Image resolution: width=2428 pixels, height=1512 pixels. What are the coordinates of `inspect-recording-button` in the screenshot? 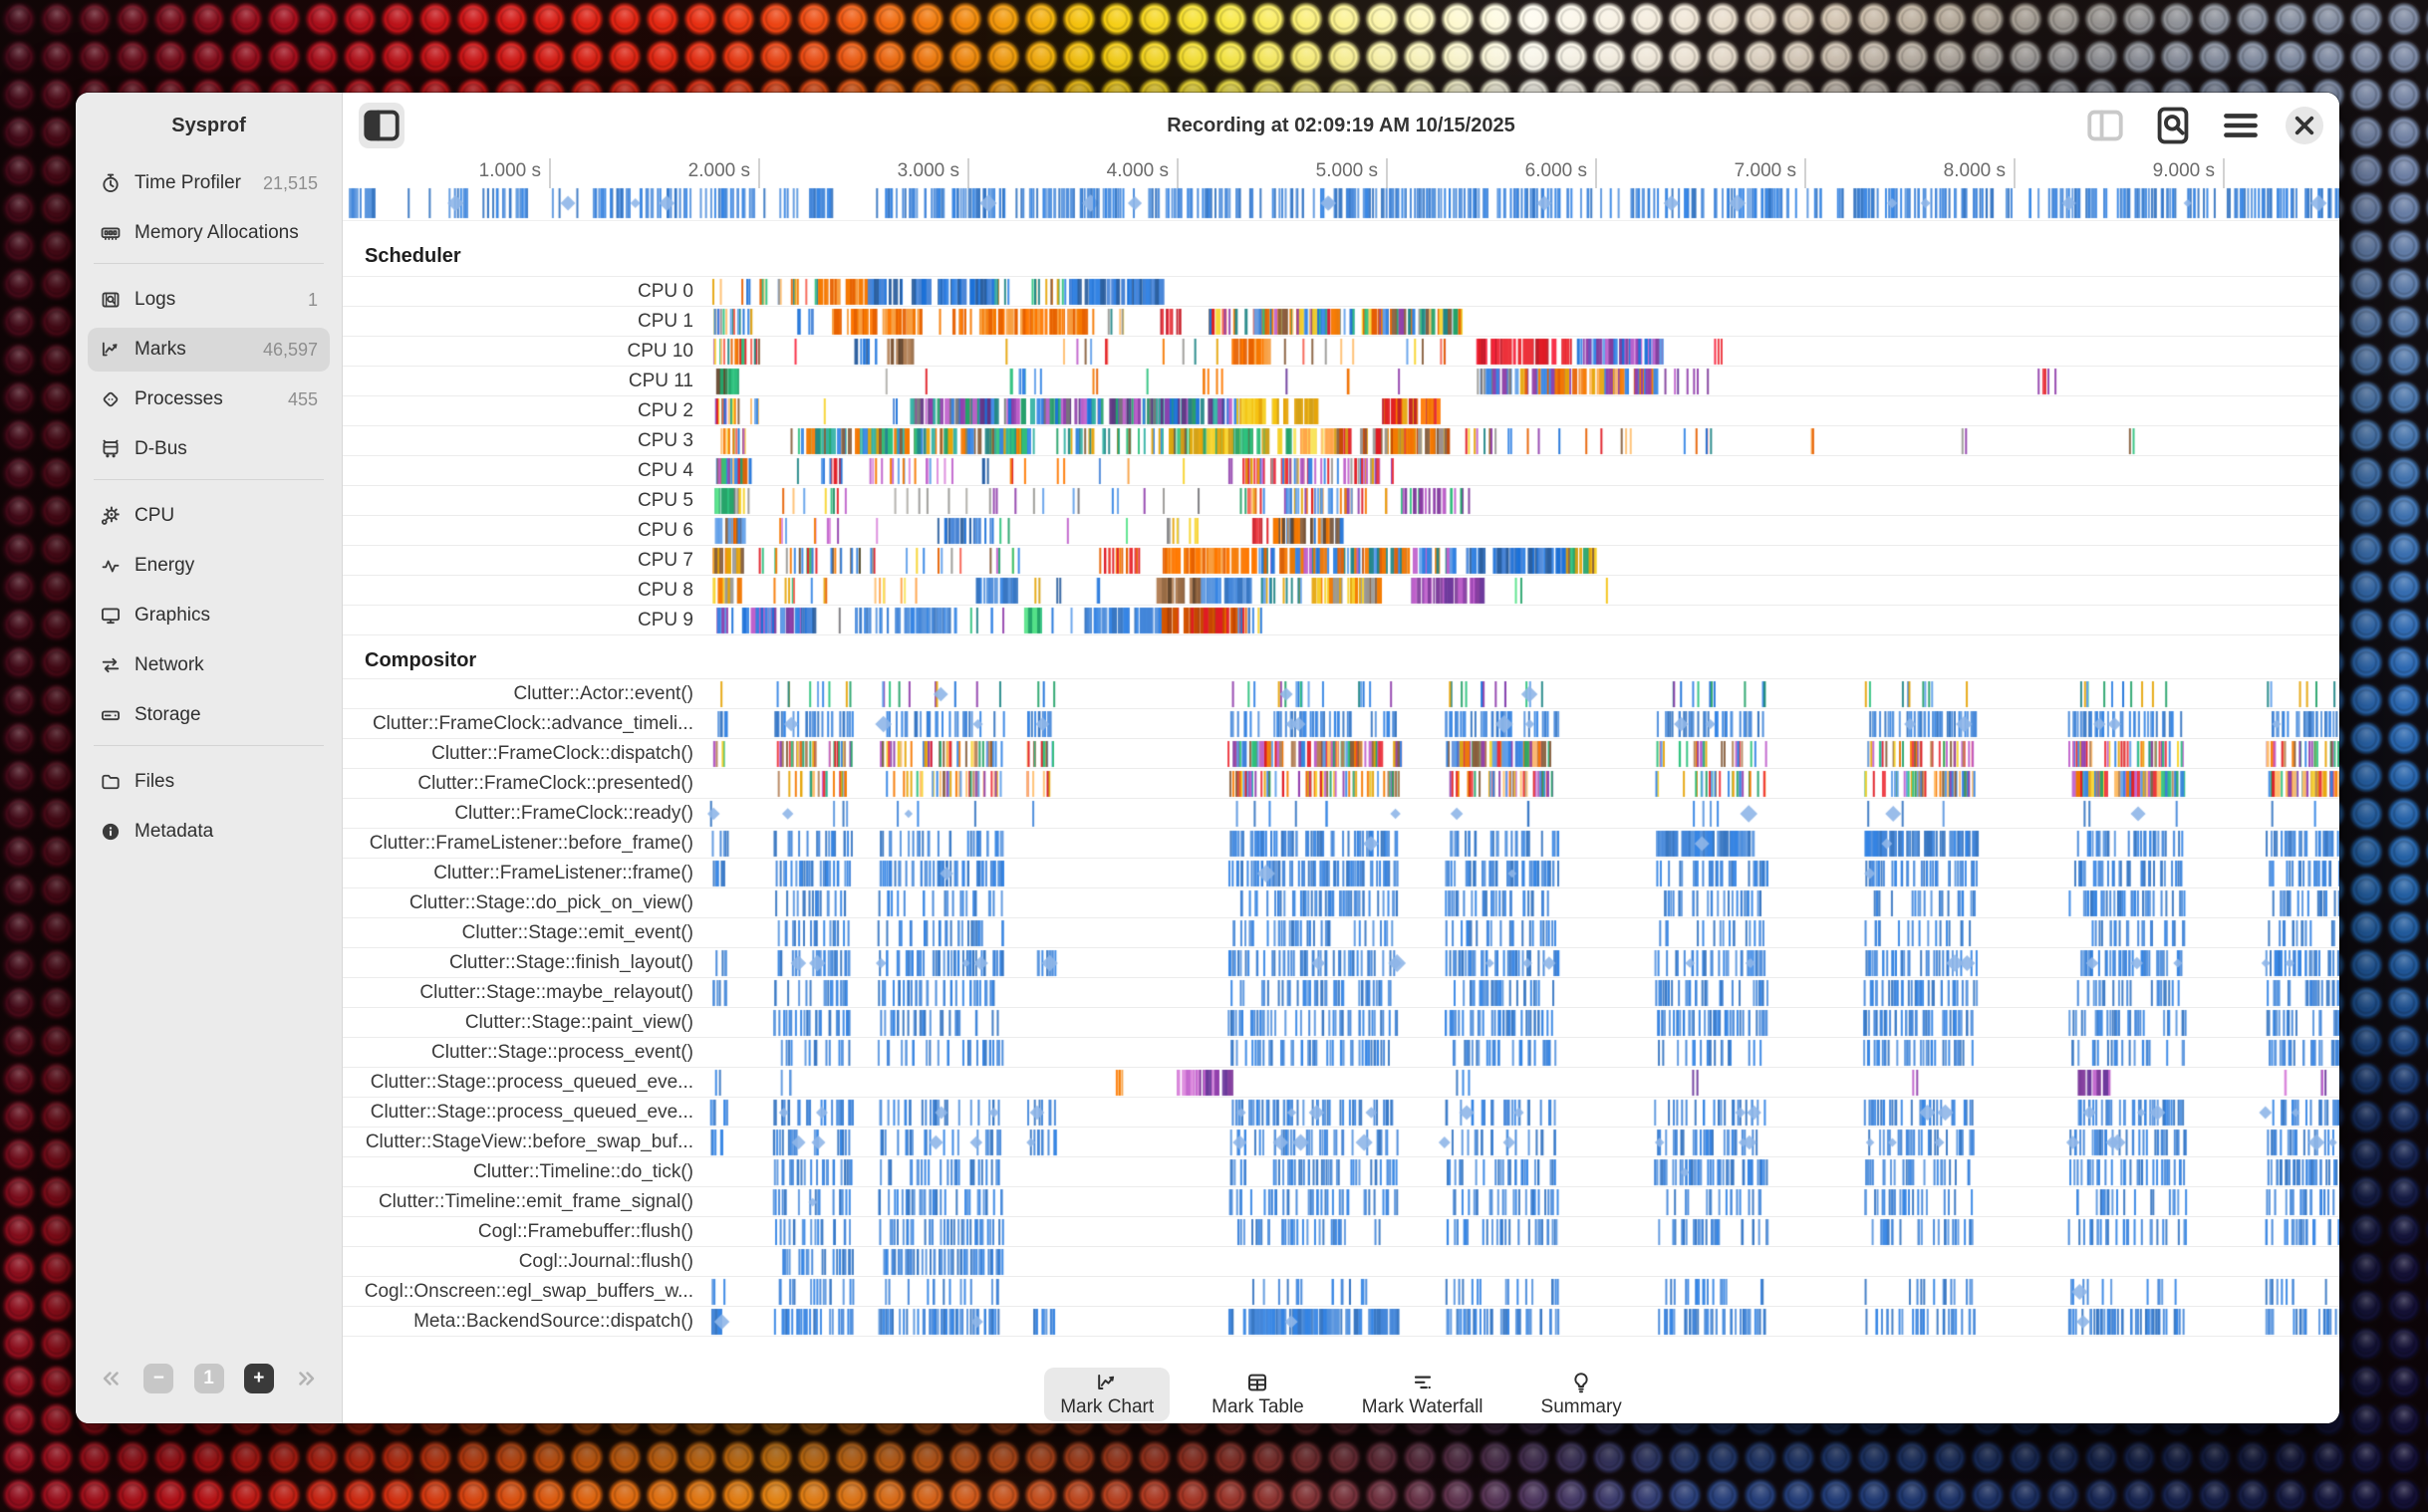 It's located at (2173, 125).